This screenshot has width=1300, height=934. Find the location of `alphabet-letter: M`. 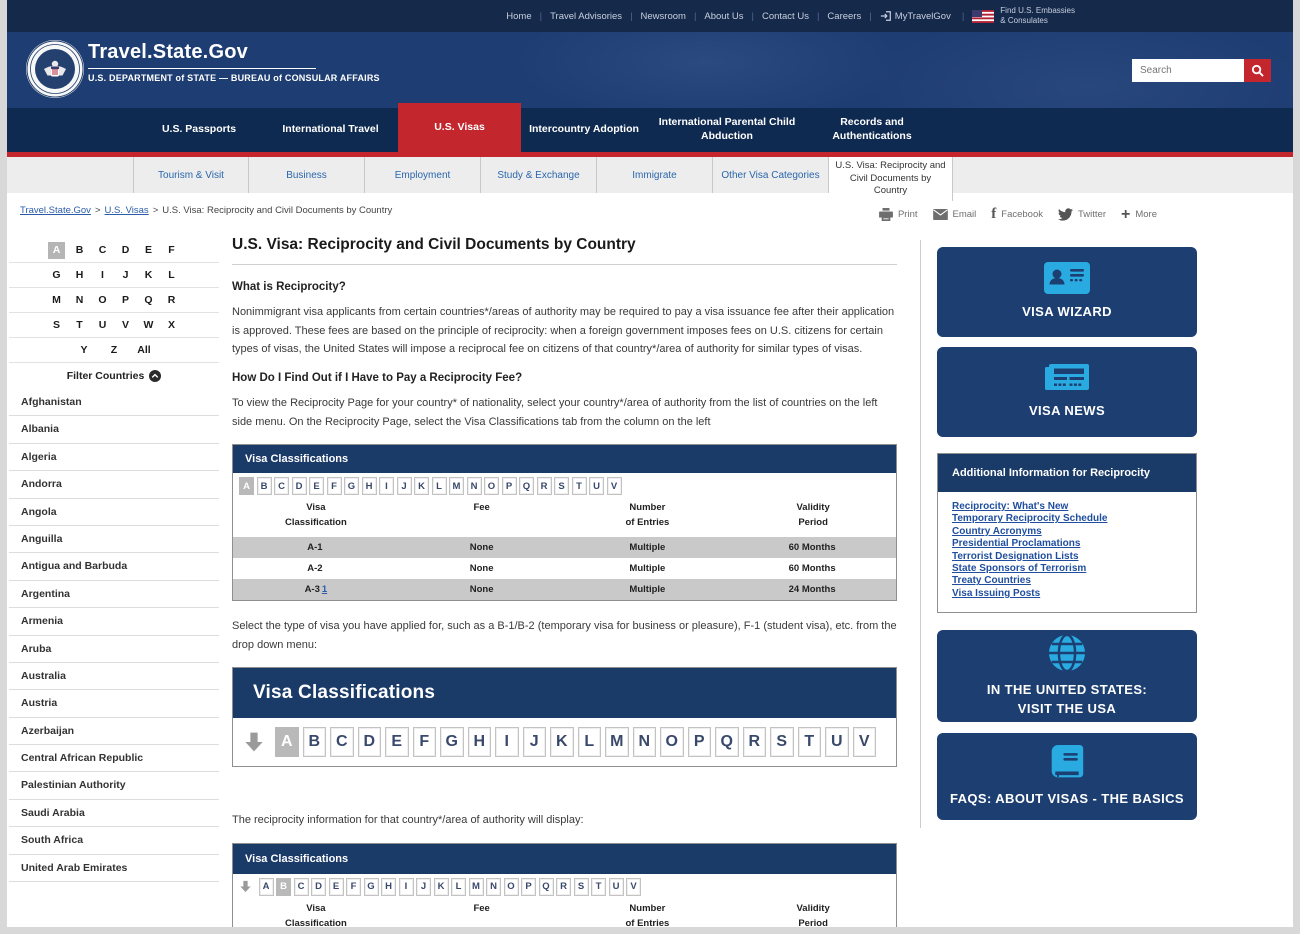

alphabet-letter: M is located at coordinates (56, 299).